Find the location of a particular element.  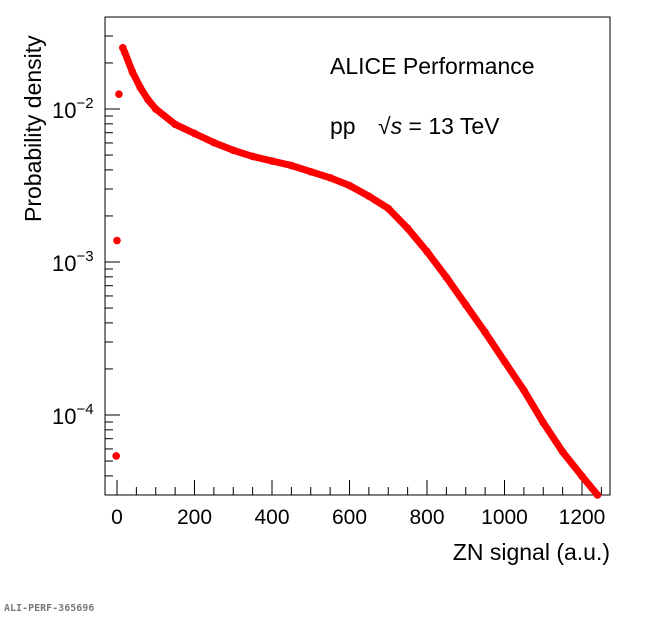

x-tick-label: 600 is located at coordinates (349, 517).